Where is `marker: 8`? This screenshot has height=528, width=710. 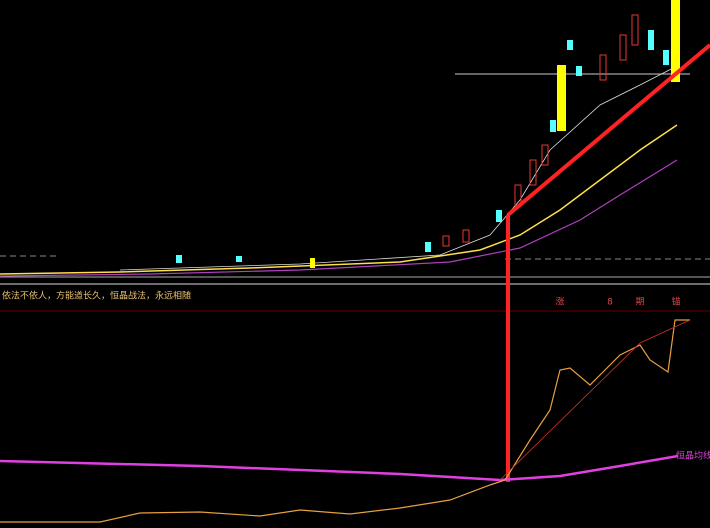 marker: 8 is located at coordinates (610, 303).